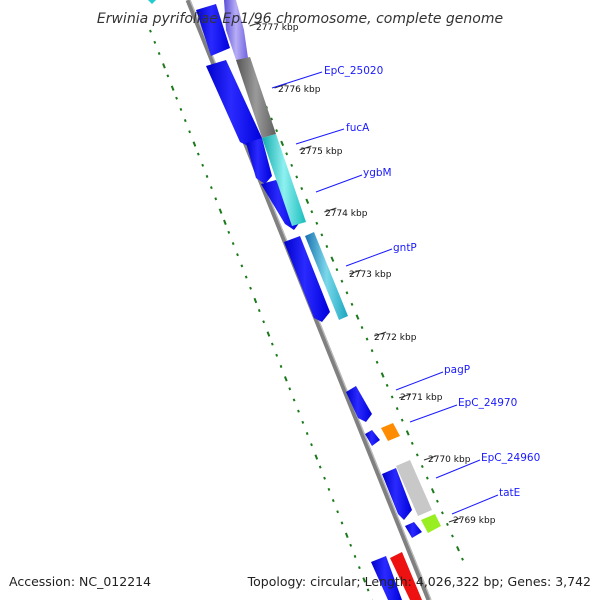 Image resolution: width=600 pixels, height=600 pixels. What do you see at coordinates (474, 521) in the screenshot?
I see `tick-label-2769: 2769 kbp` at bounding box center [474, 521].